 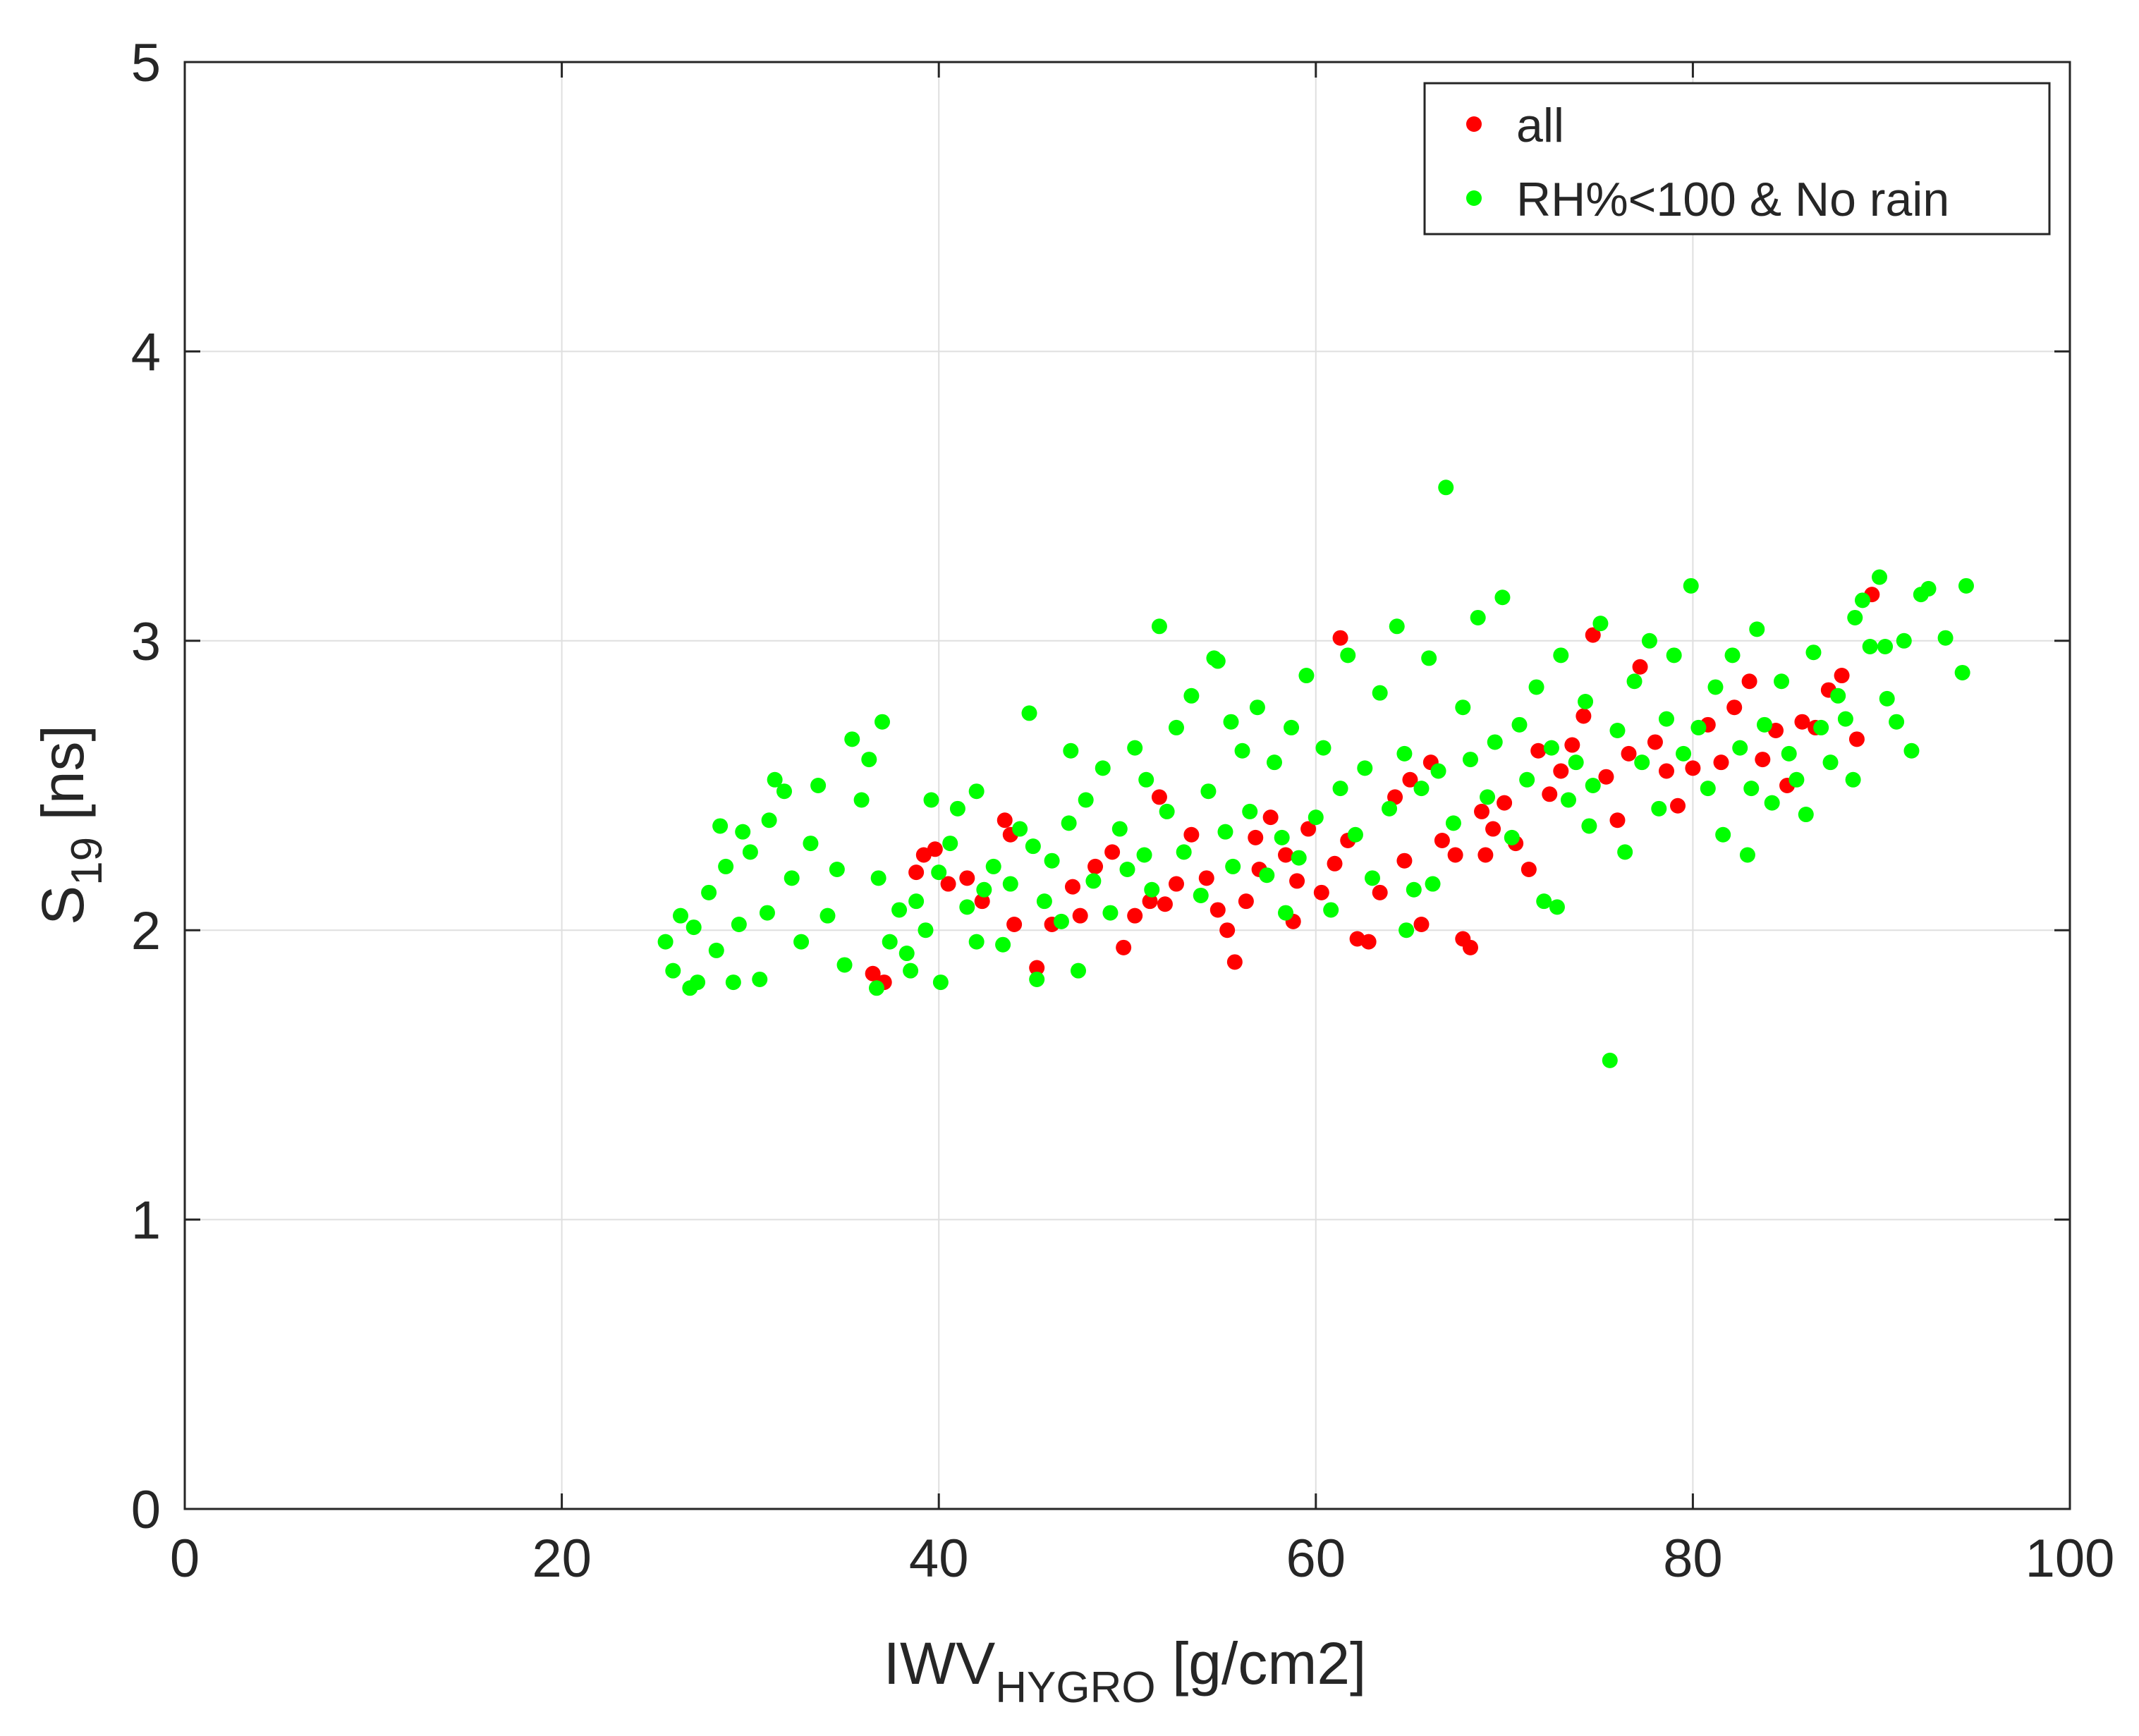 I want to click on x-axis-title-sub: HYGRO, so click(x=1075, y=1688).